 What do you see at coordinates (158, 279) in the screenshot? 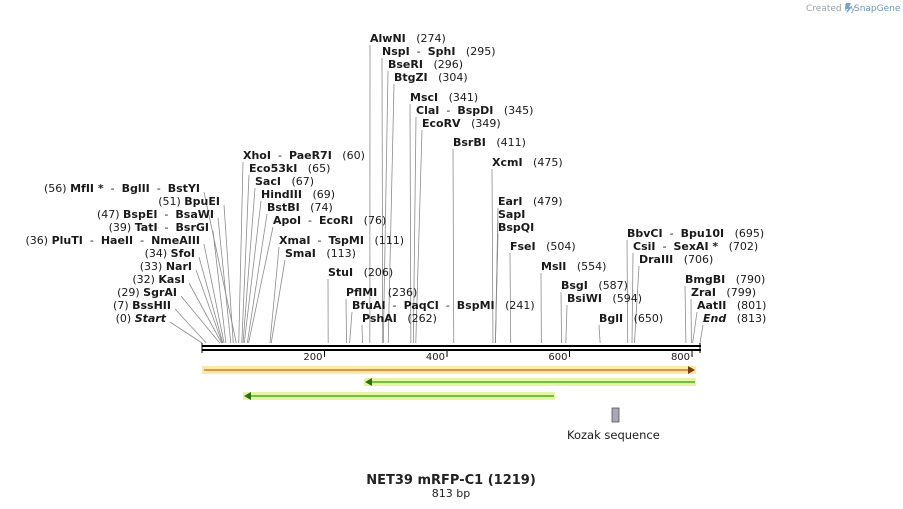
I see `site-label: (32) KasI` at bounding box center [158, 279].